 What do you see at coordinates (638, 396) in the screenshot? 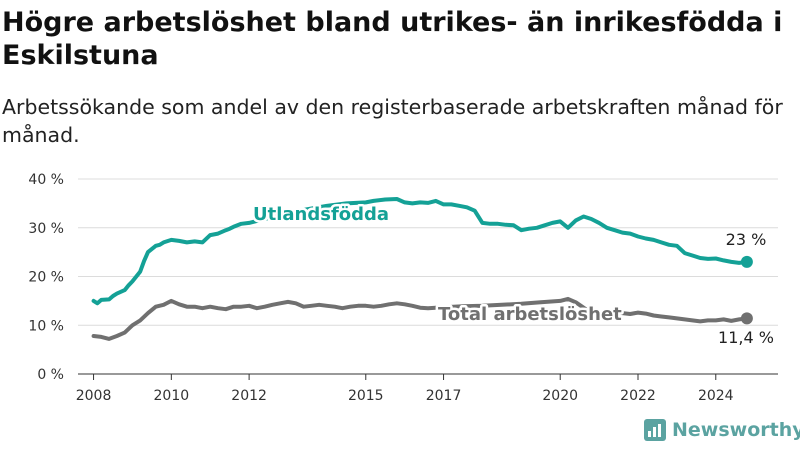
I see `x-tick-label: 2022` at bounding box center [638, 396].